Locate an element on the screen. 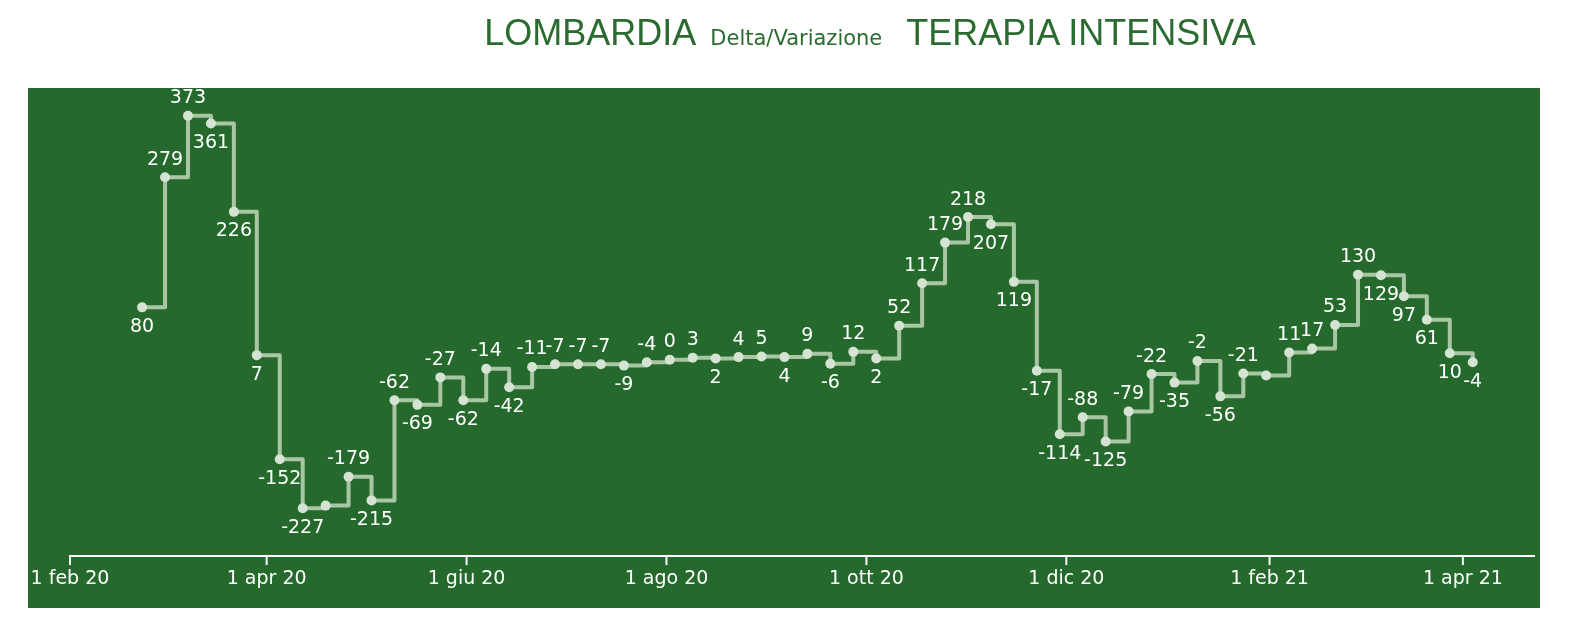 This screenshot has width=1576, height=627. x-tick-label: 1 feb 20 is located at coordinates (70, 577).